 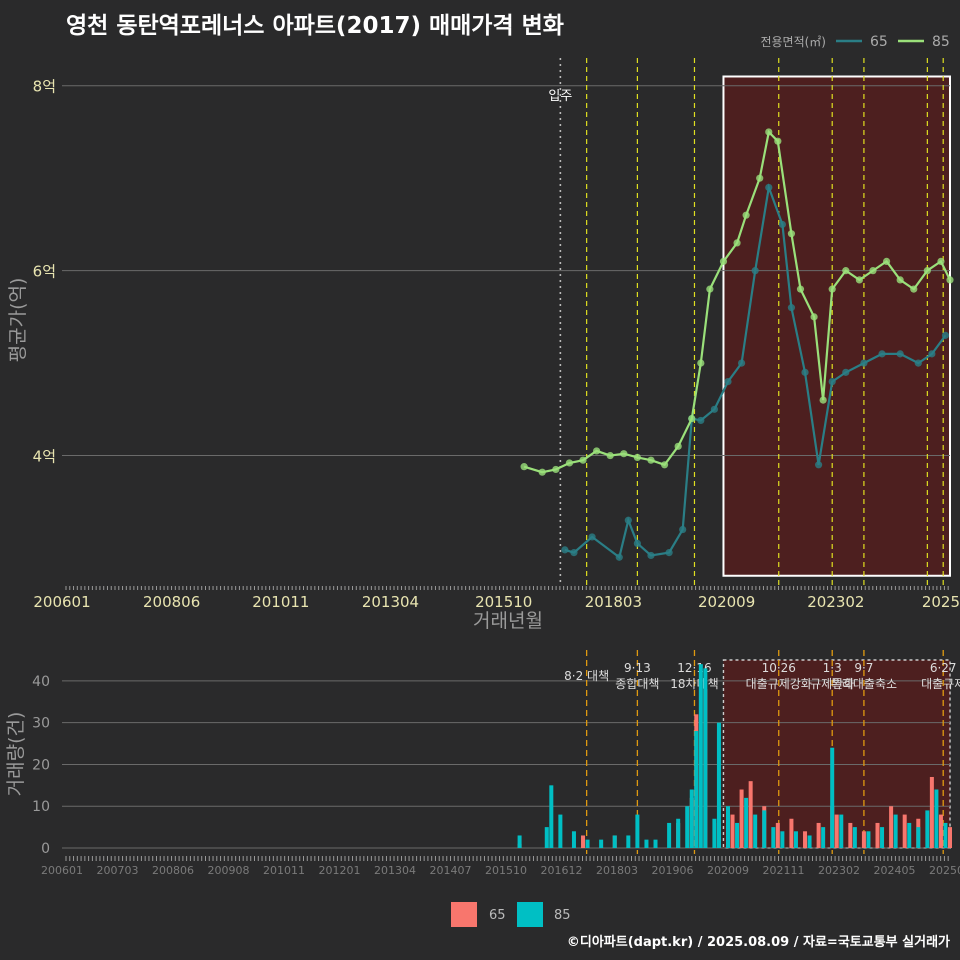 I want to click on volume-x-tick-label: 202111, so click(x=784, y=870).